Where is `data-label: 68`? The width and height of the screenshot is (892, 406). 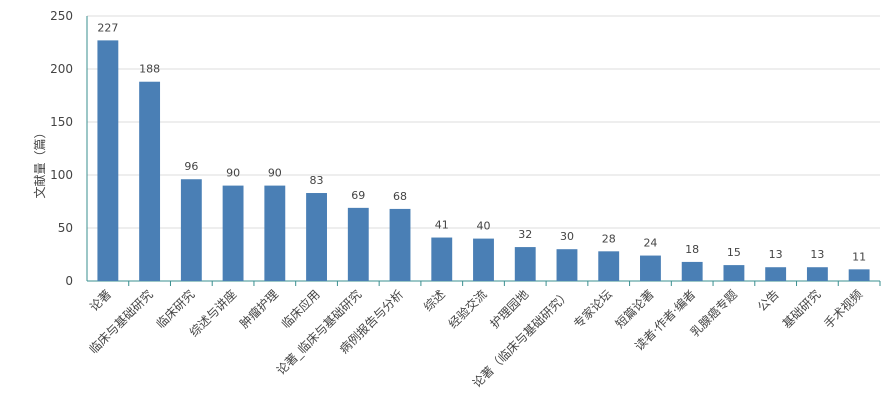
data-label: 68 is located at coordinates (400, 196).